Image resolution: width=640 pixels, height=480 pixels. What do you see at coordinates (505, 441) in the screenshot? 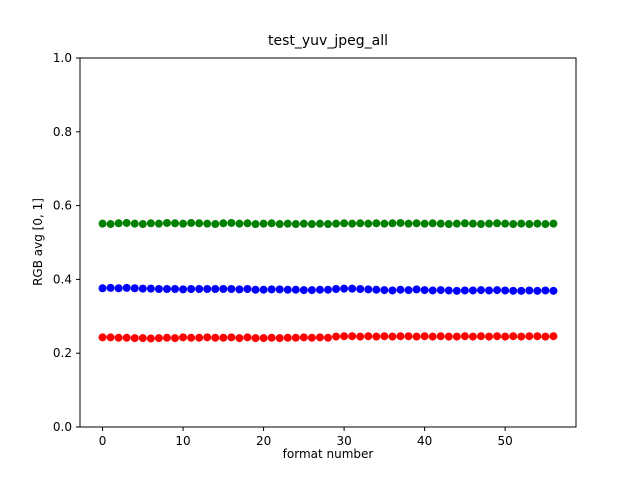
I see `x-tick-label: 50` at bounding box center [505, 441].